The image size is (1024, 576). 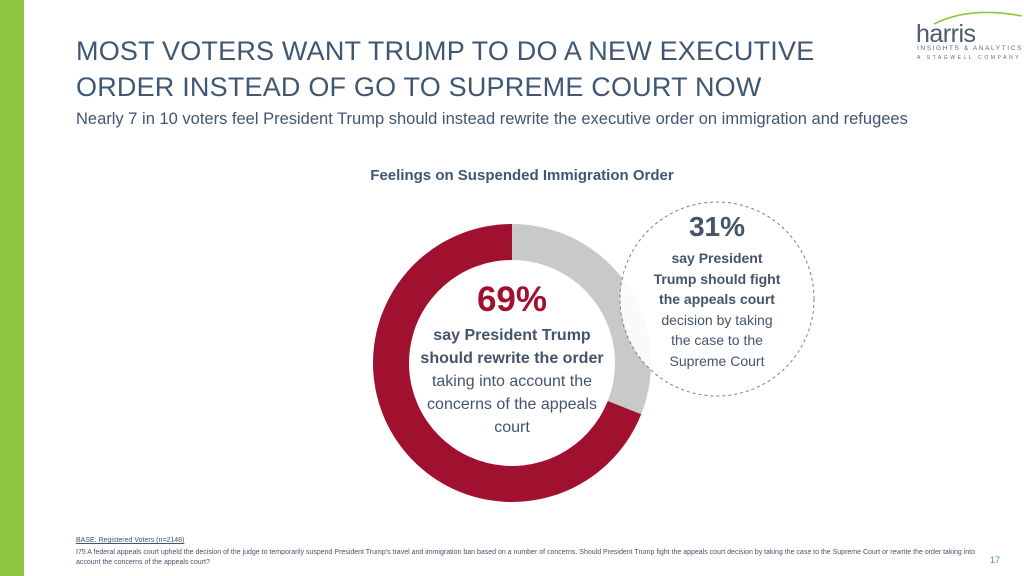 What do you see at coordinates (522, 175) in the screenshot?
I see `chart-title: Feelings on Suspended Immigration Order` at bounding box center [522, 175].